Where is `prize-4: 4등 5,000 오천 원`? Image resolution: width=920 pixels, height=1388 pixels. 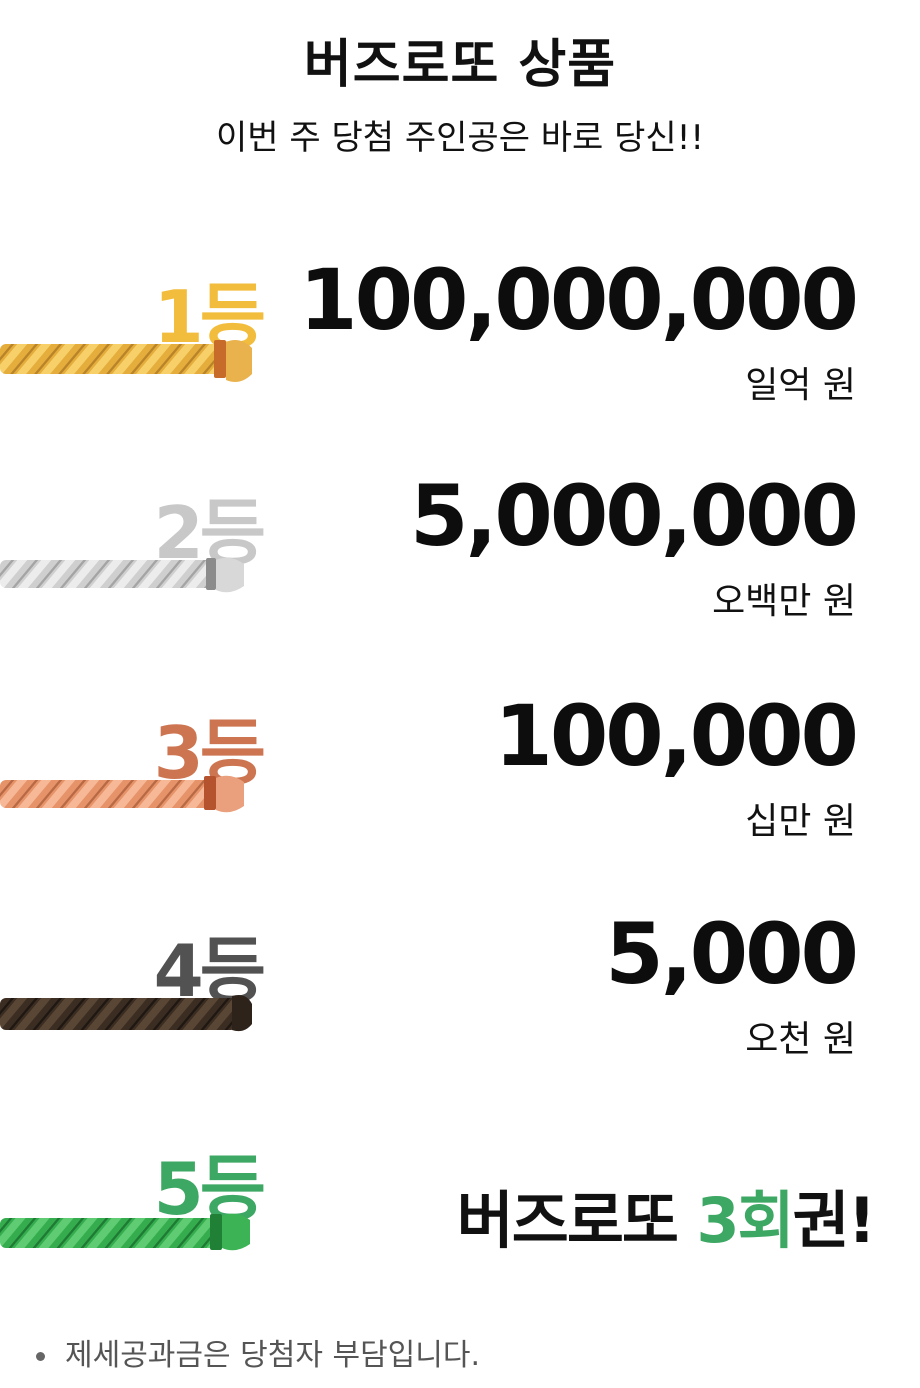 prize-4: 4등 5,000 오천 원 is located at coordinates (460, 1012).